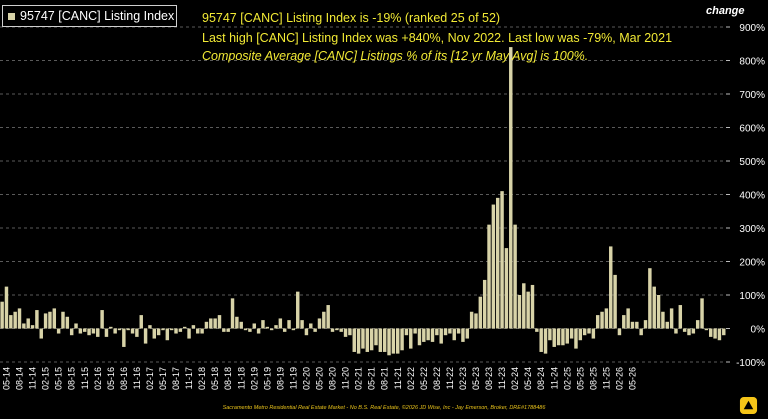 Image resolution: width=768 pixels, height=419 pixels. Describe the element at coordinates (293, 378) in the screenshot. I see `x-tick-label: 11-19` at that location.